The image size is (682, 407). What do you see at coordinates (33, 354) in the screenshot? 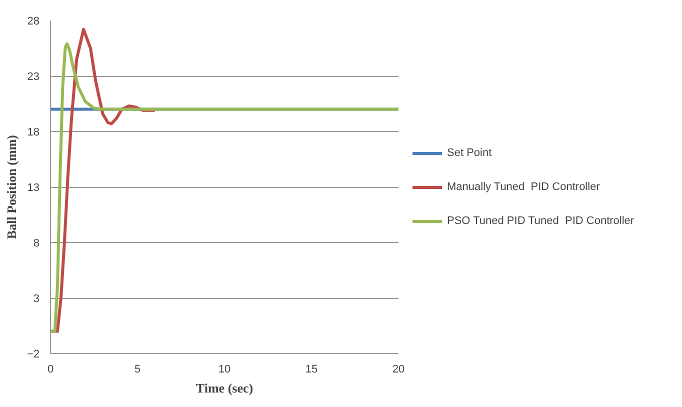
I see `y-tick-label: −2` at bounding box center [33, 354].